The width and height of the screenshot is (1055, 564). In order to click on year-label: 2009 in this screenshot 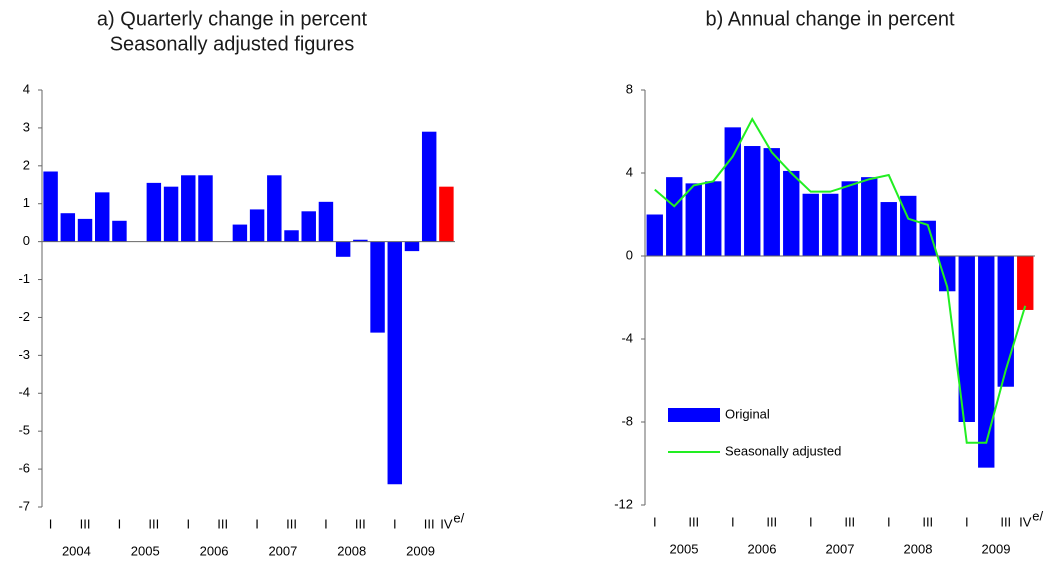, I will do `click(420, 550)`.